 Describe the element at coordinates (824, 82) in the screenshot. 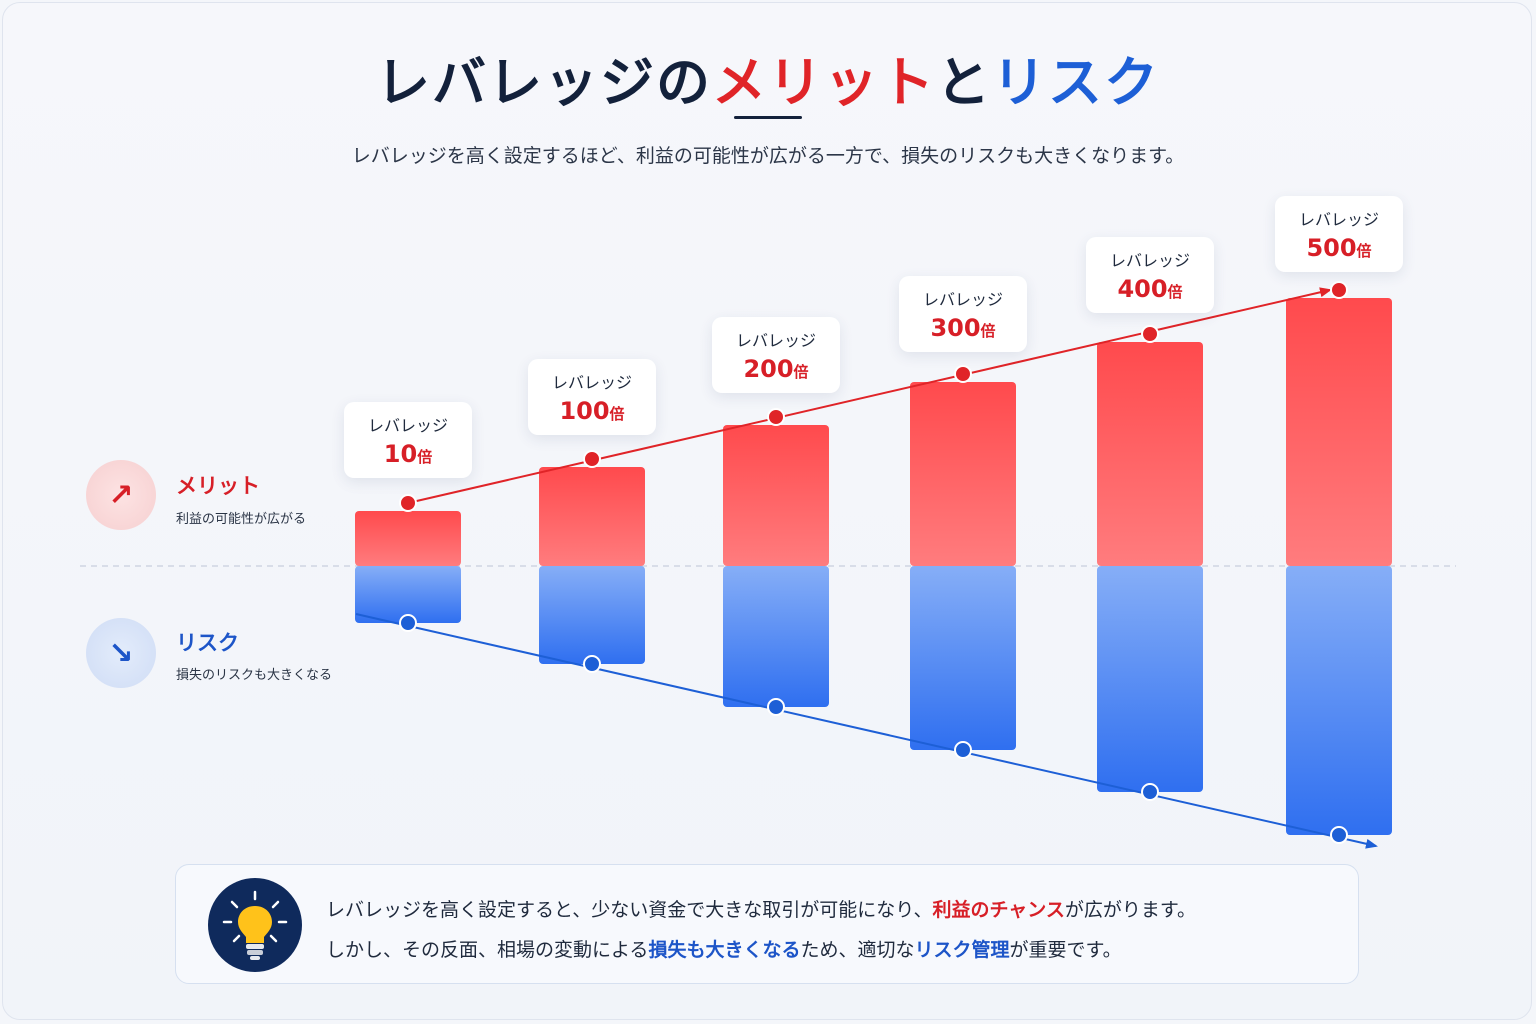

I see `title-merit: メリット` at that location.